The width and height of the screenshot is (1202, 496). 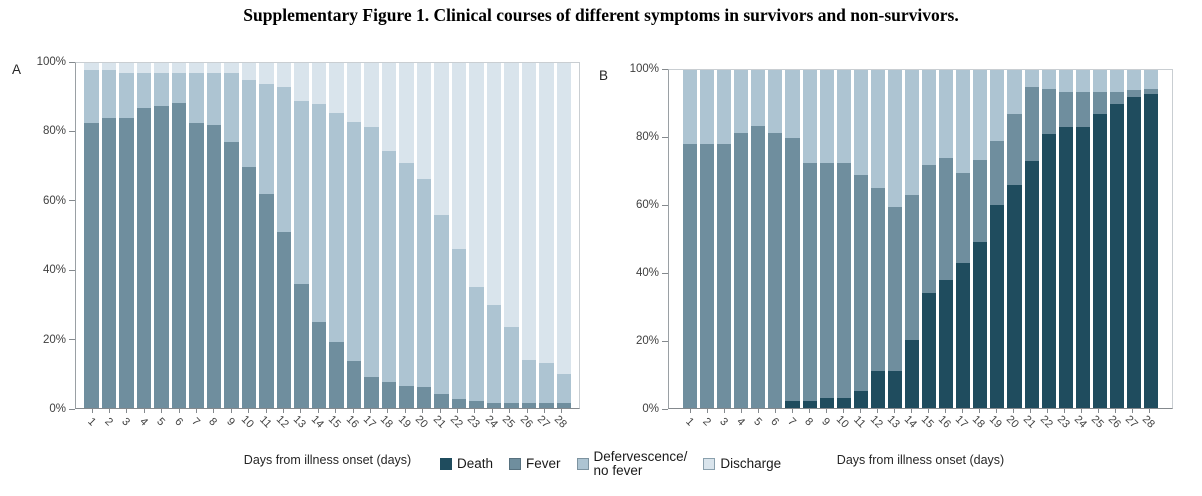 What do you see at coordinates (640, 464) in the screenshot?
I see `legend-item-label: Defervescence/ no fever` at bounding box center [640, 464].